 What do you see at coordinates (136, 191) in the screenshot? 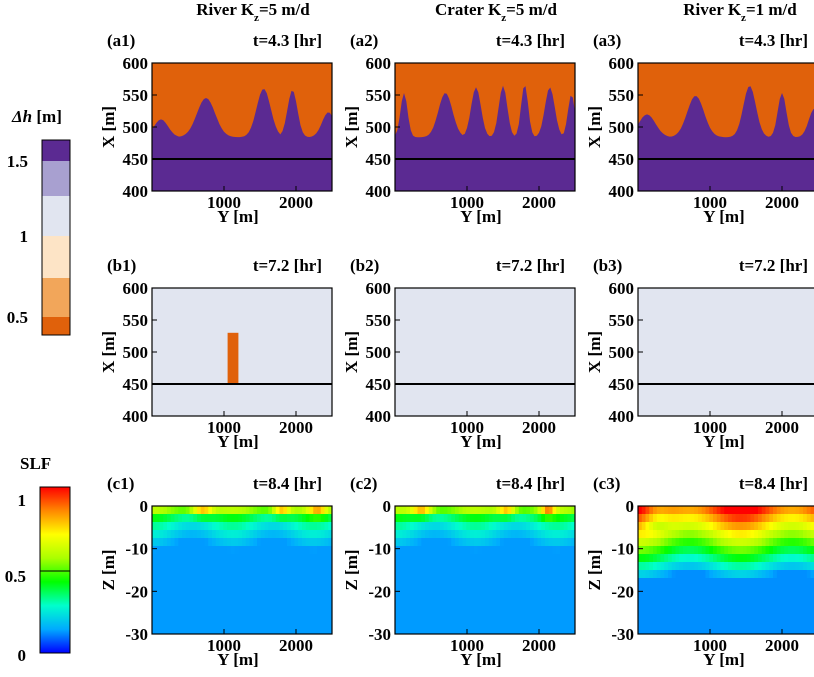
I see `y-tick-label: 400` at bounding box center [136, 191].